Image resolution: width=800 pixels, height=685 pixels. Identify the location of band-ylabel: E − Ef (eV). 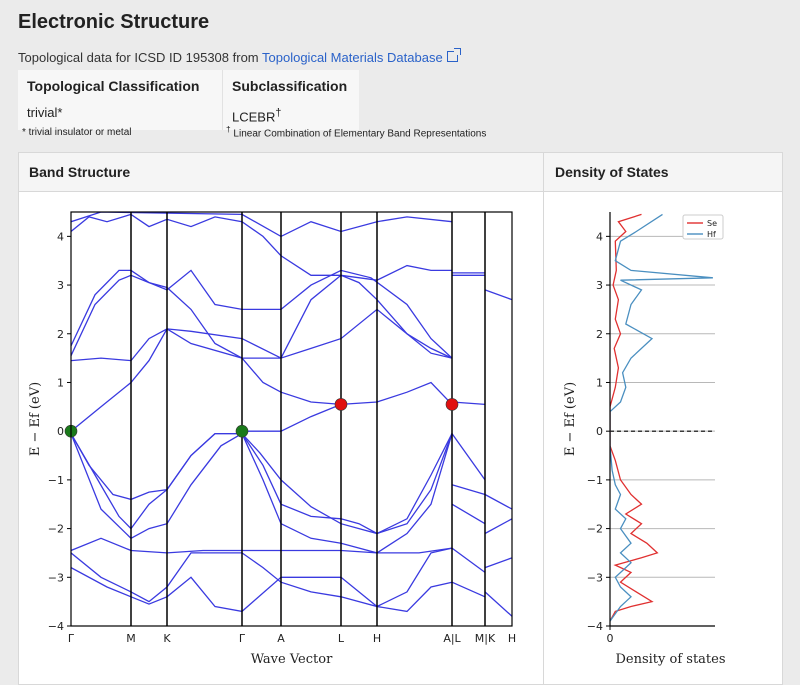
(35, 419).